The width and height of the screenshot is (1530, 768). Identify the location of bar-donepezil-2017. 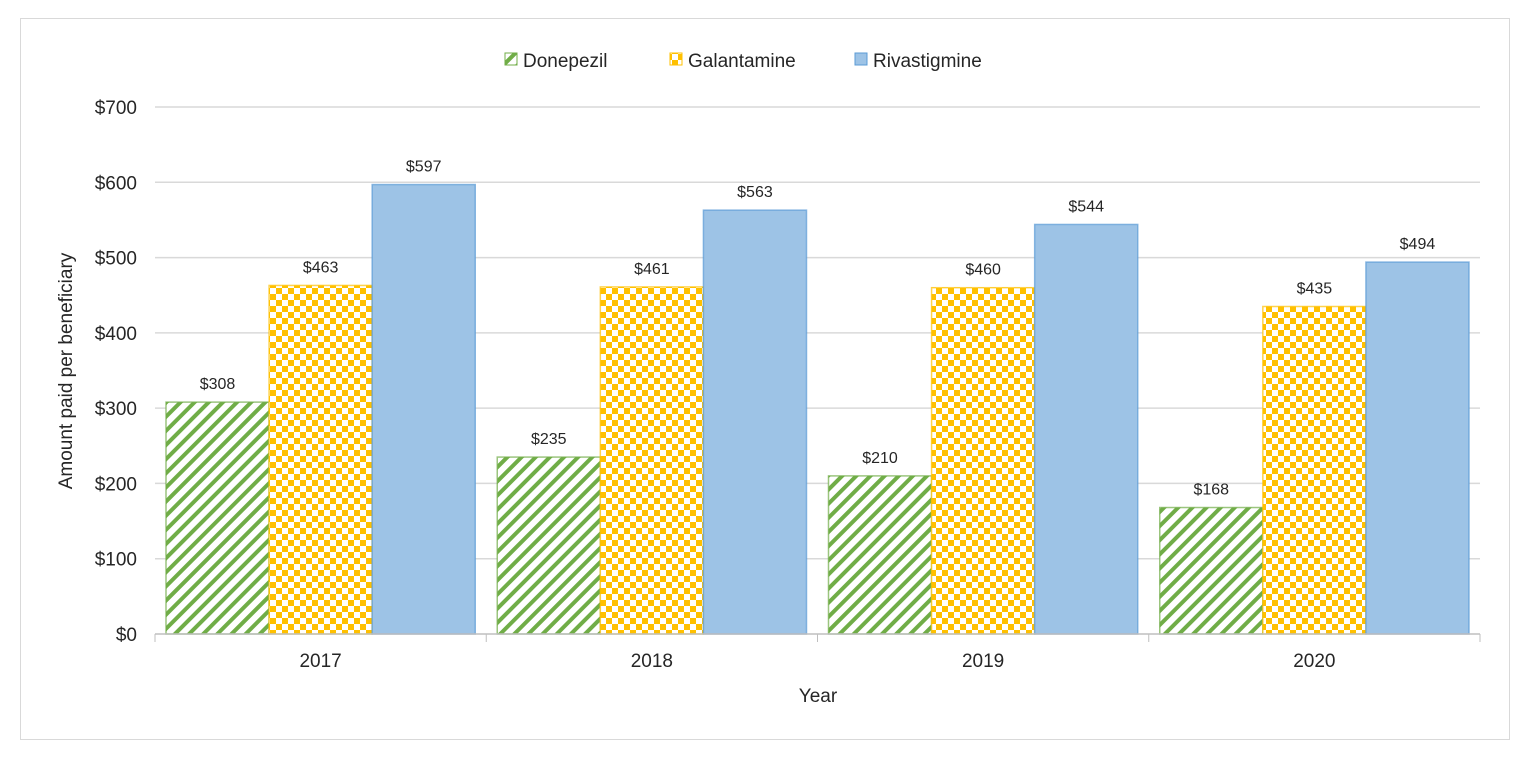
(217, 518).